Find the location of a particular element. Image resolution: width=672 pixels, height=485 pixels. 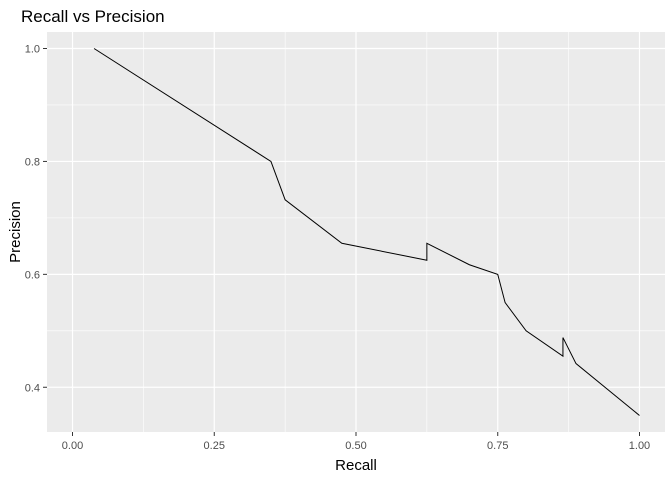

x-tick-label: 0.25 is located at coordinates (214, 446).